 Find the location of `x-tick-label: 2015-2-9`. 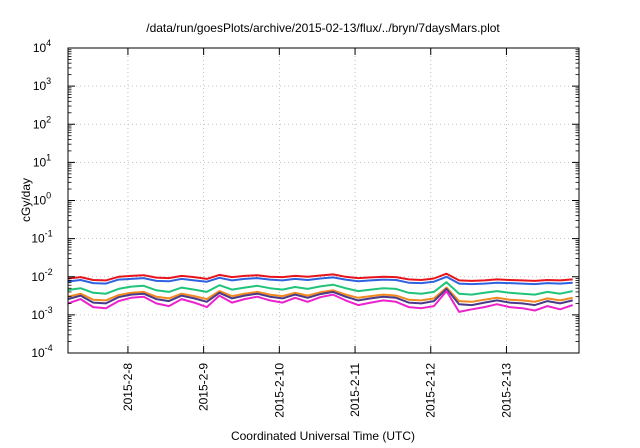

x-tick-label: 2015-2-9 is located at coordinates (204, 387).